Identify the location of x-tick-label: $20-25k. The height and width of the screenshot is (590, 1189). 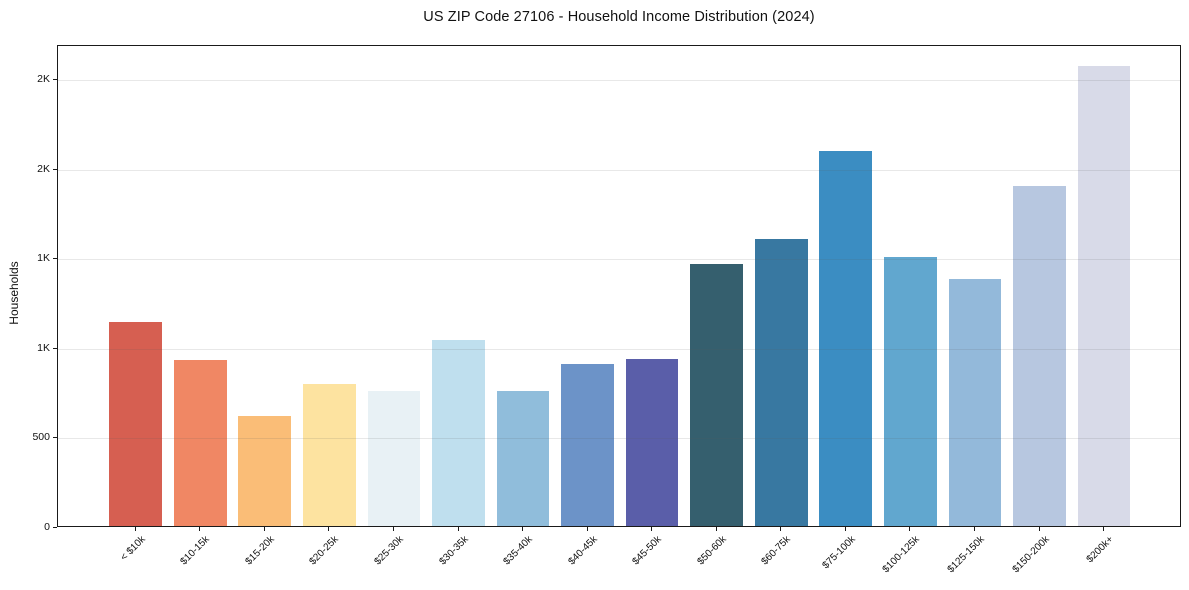
(324, 551).